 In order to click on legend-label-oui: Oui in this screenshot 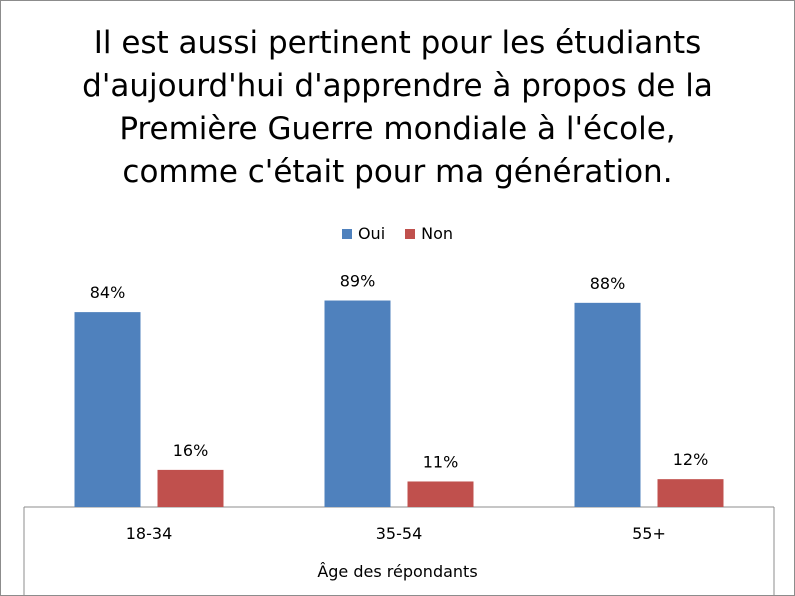, I will do `click(371, 233)`.